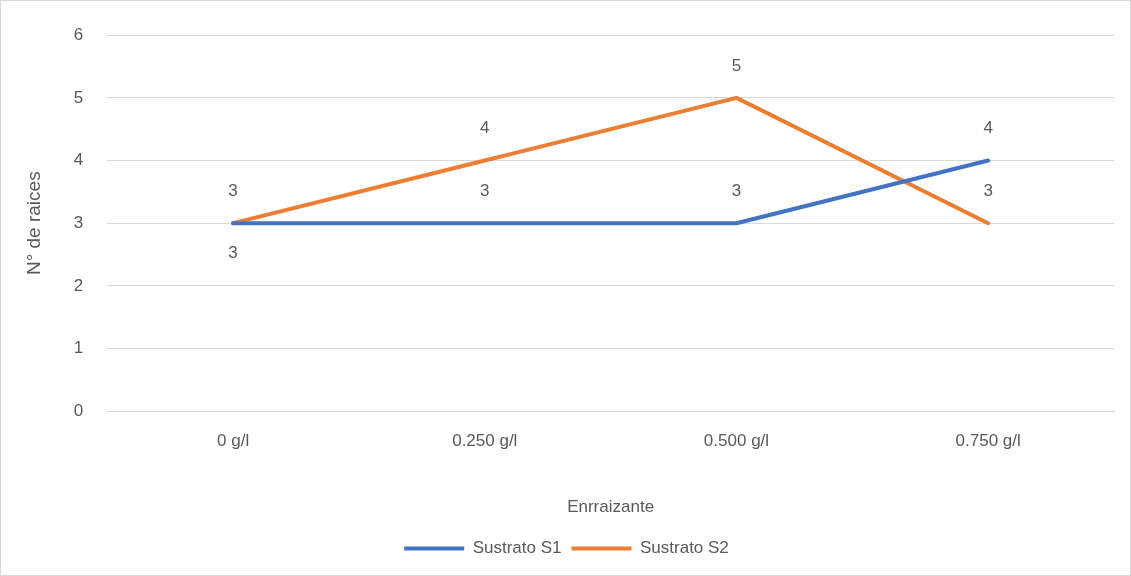  Describe the element at coordinates (78, 34) in the screenshot. I see `y-tick-label: 6` at that location.